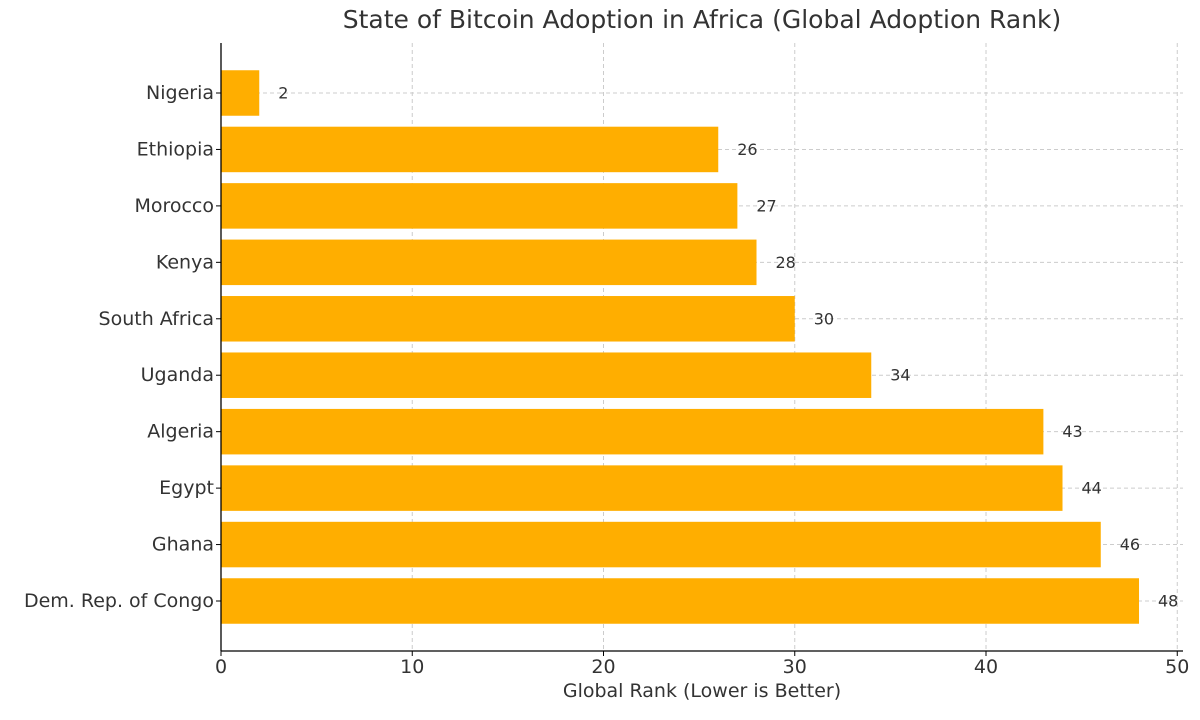  I want to click on x-tick-label: 40, so click(986, 667).